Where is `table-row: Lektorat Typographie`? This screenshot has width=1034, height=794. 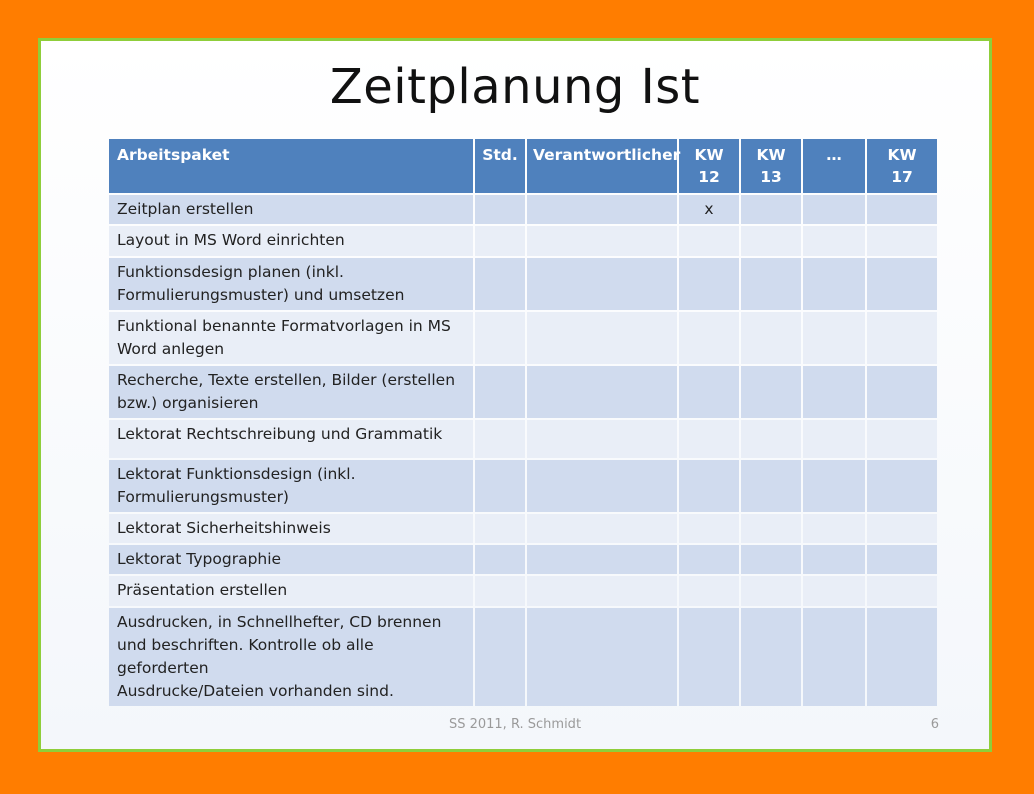 table-row: Lektorat Typographie is located at coordinates (523, 559).